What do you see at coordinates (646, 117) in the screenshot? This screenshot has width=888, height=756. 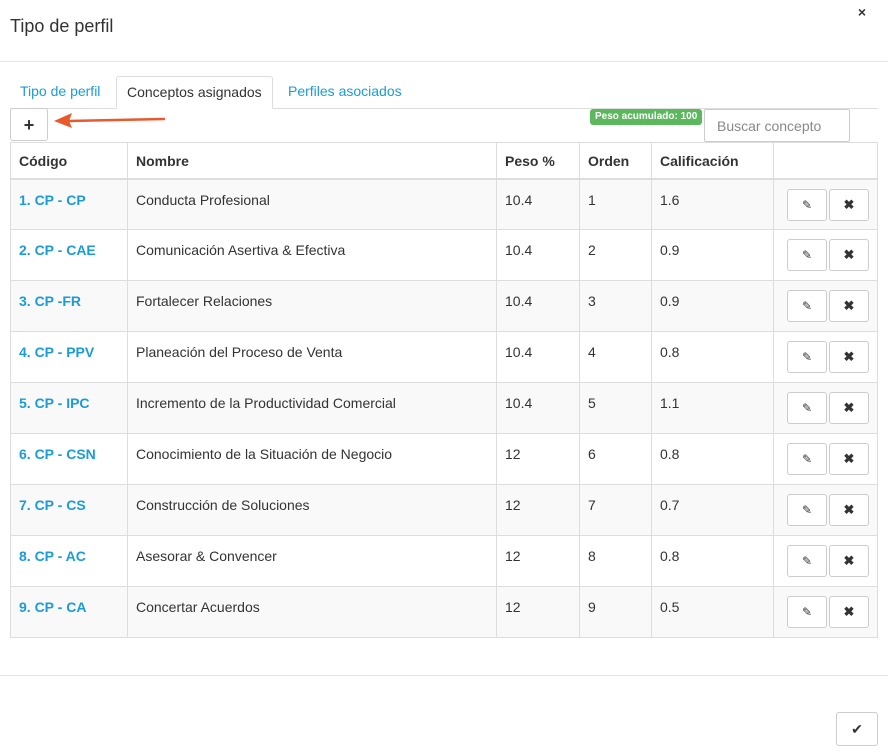 I see `accumulated-weight-badge: Peso acumulado: 100` at bounding box center [646, 117].